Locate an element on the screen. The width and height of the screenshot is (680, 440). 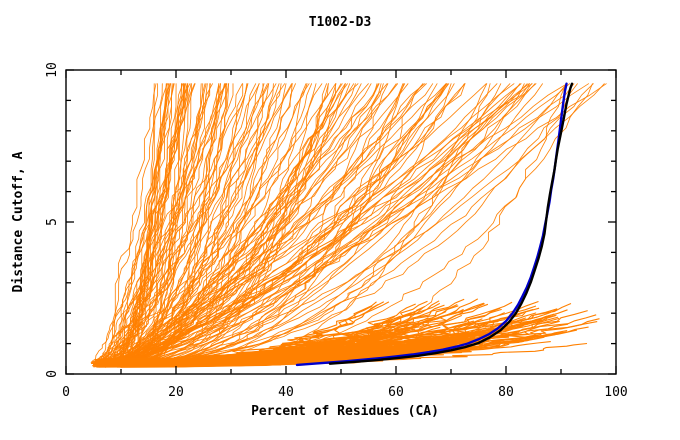
x-tick-label: 60 is located at coordinates (396, 392).